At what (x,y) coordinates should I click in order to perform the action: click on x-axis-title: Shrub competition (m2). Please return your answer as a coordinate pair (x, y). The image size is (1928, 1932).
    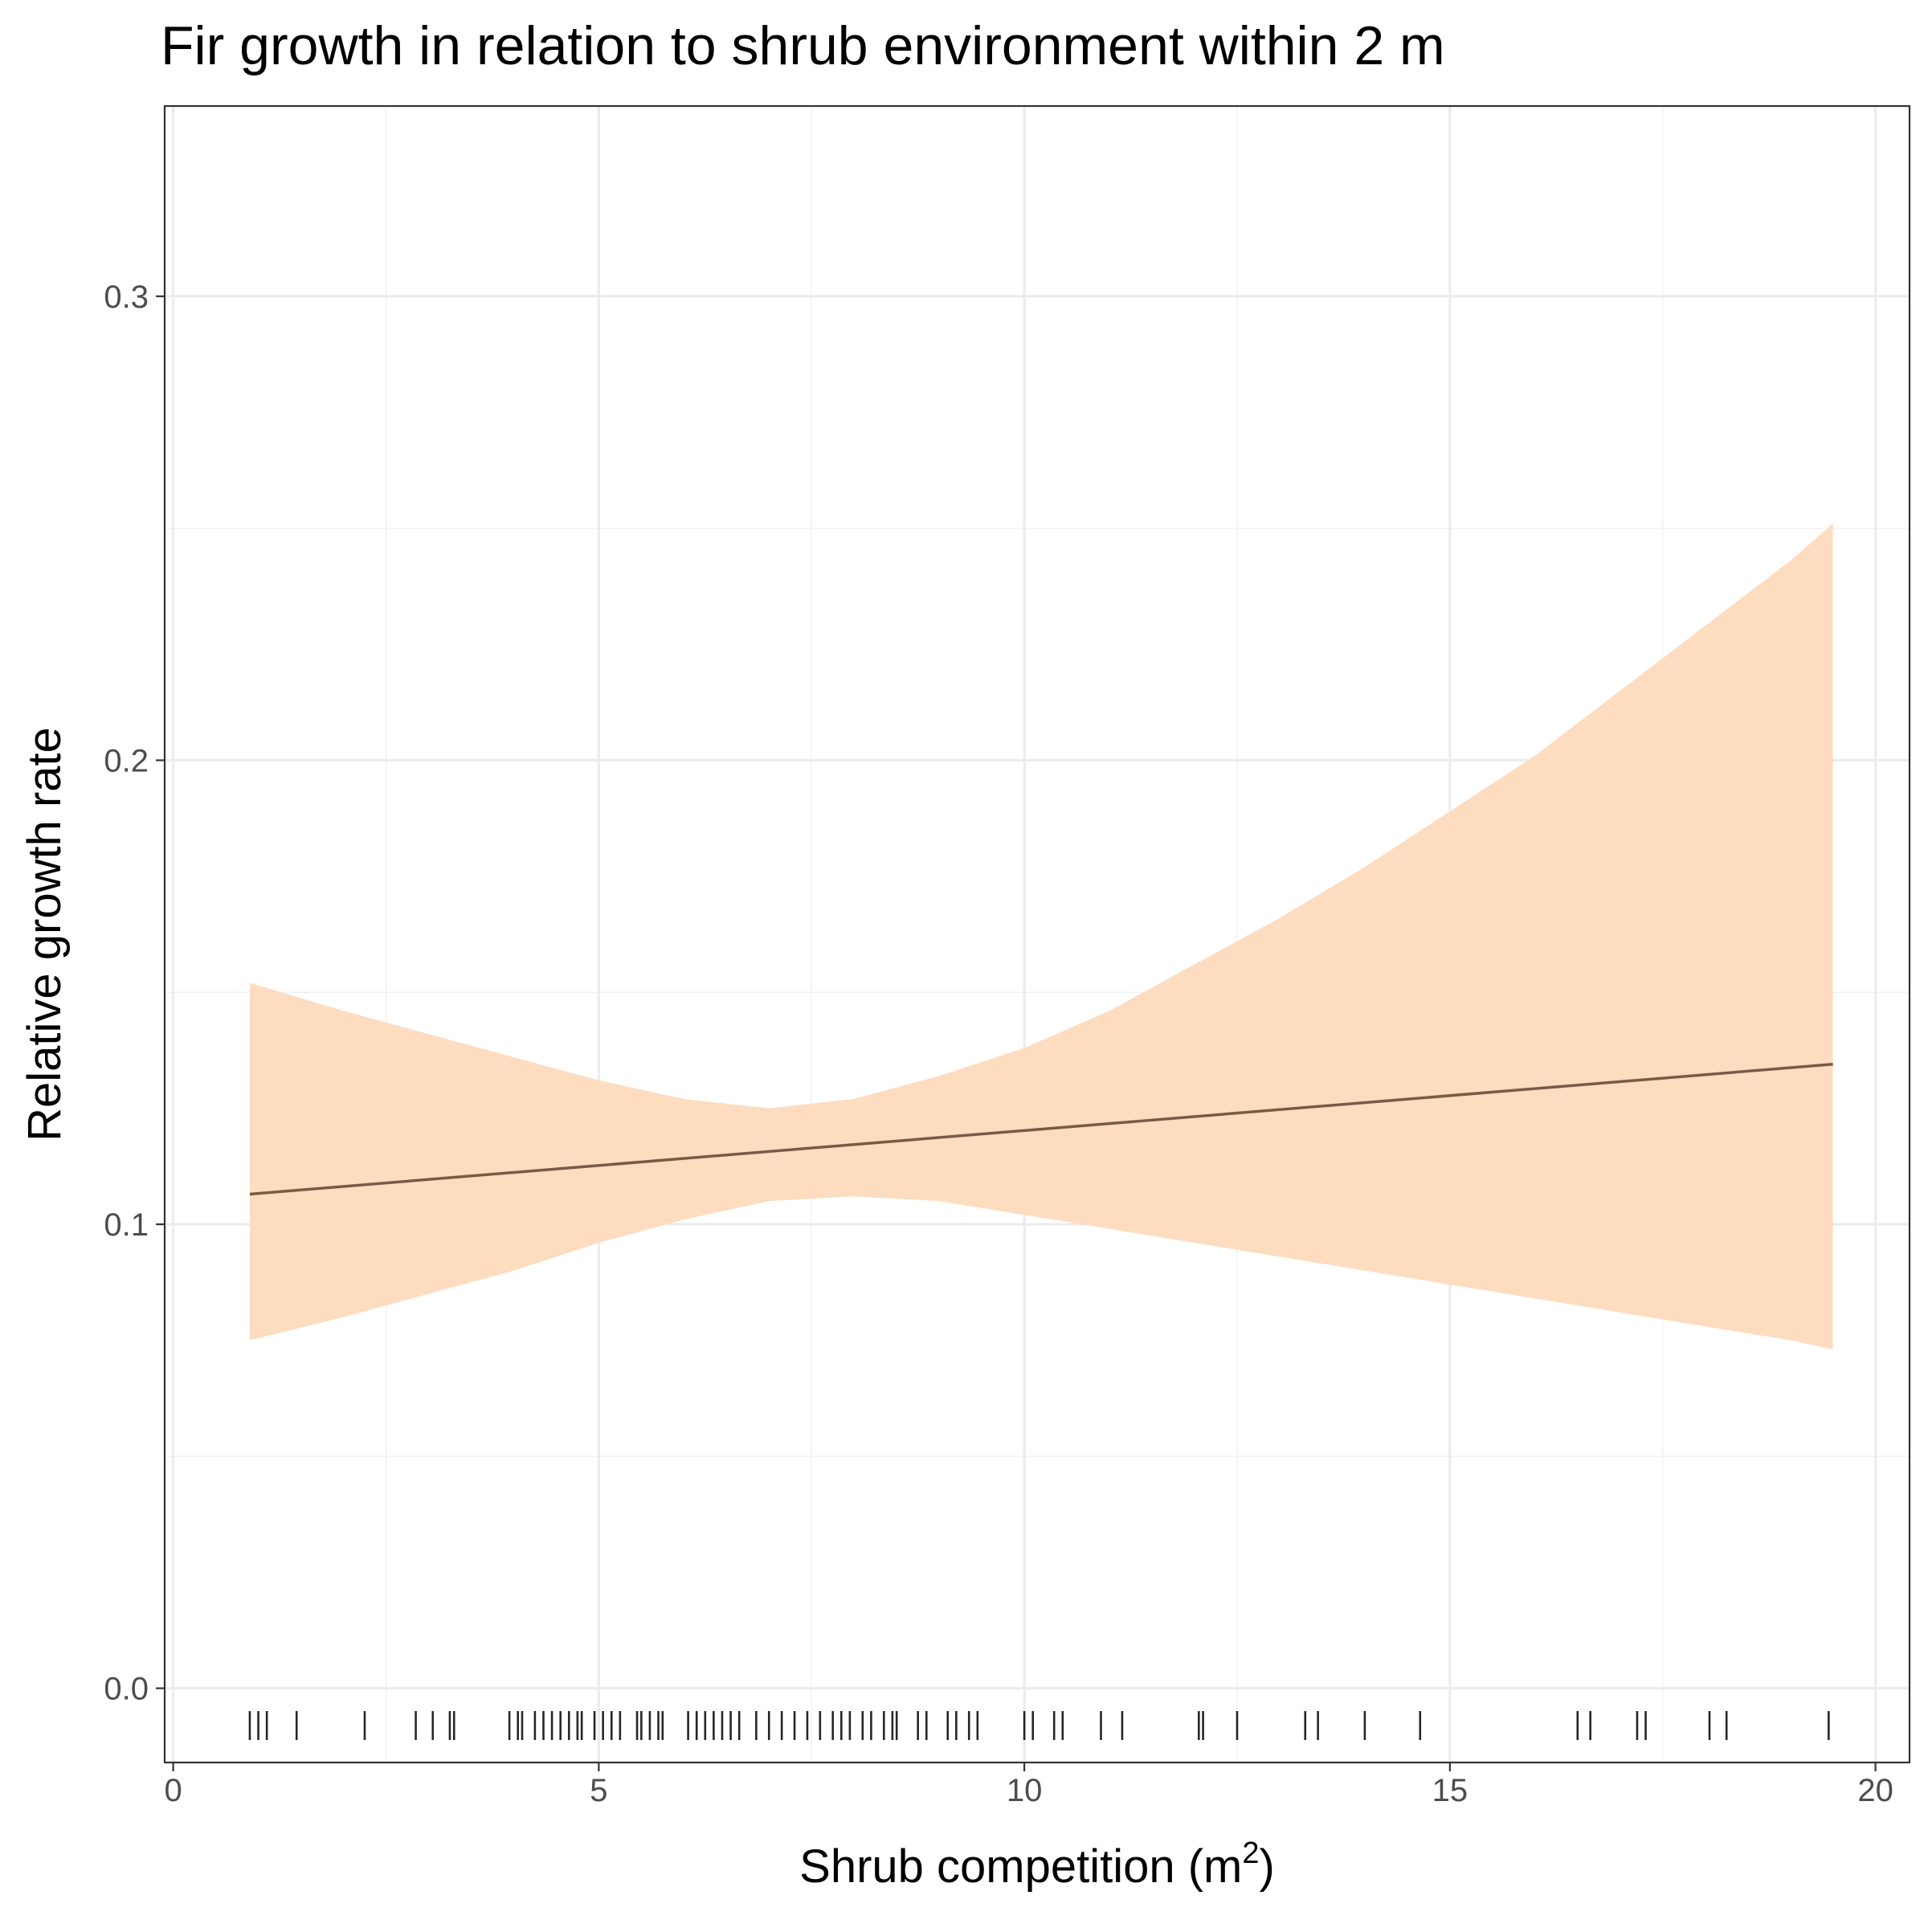
    Looking at the image, I should click on (1037, 1864).